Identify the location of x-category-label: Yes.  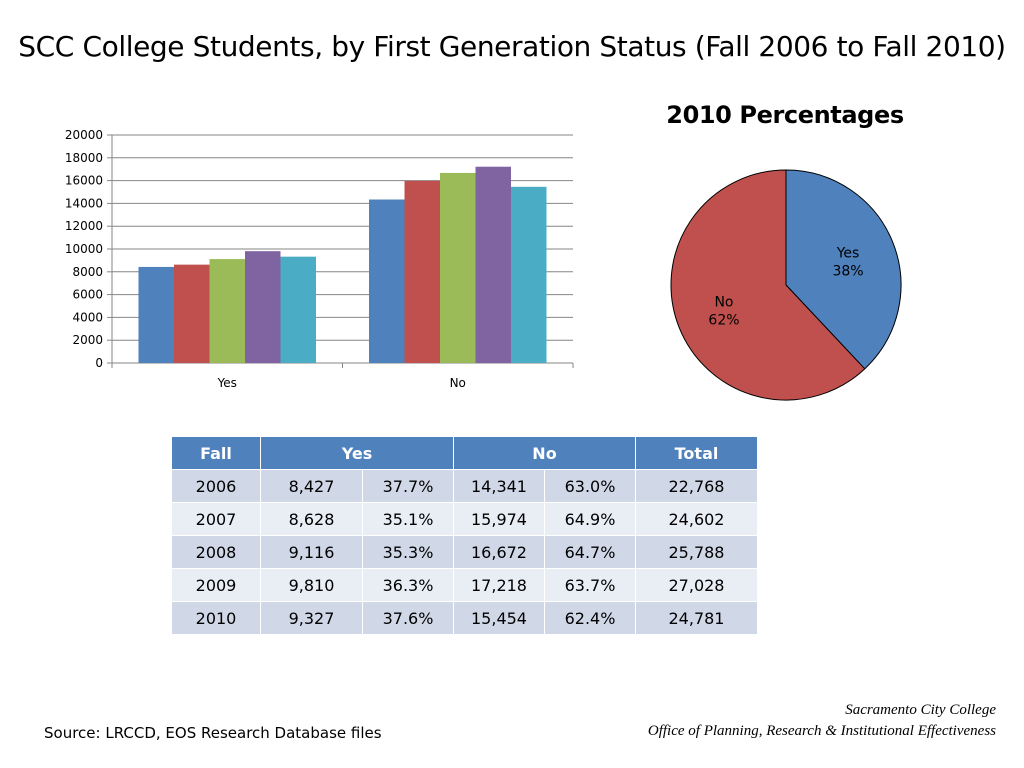
(227, 383).